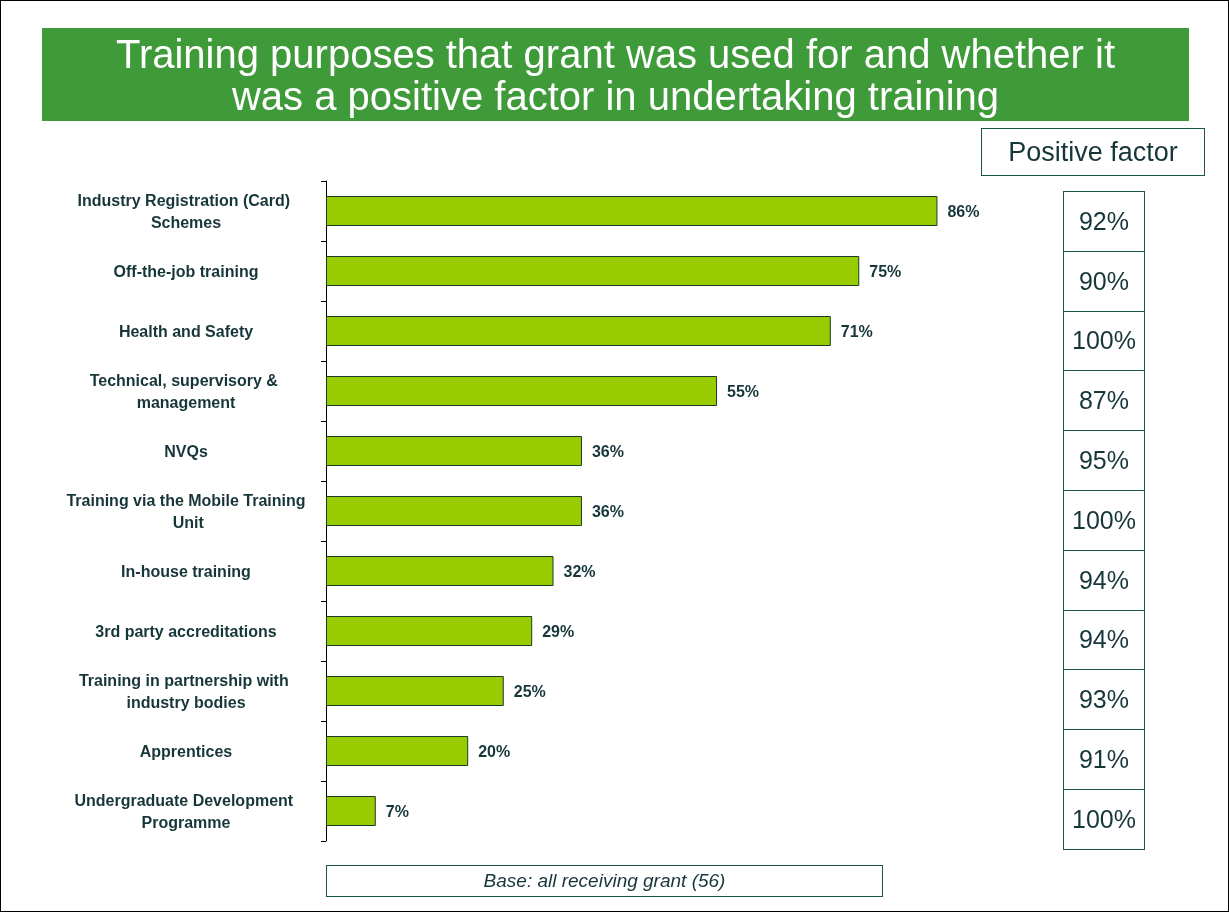 Image resolution: width=1229 pixels, height=912 pixels. What do you see at coordinates (615, 74) in the screenshot?
I see `chart-title: Training purposes that grant was used for and whether it was a positive factor in undertaking training` at bounding box center [615, 74].